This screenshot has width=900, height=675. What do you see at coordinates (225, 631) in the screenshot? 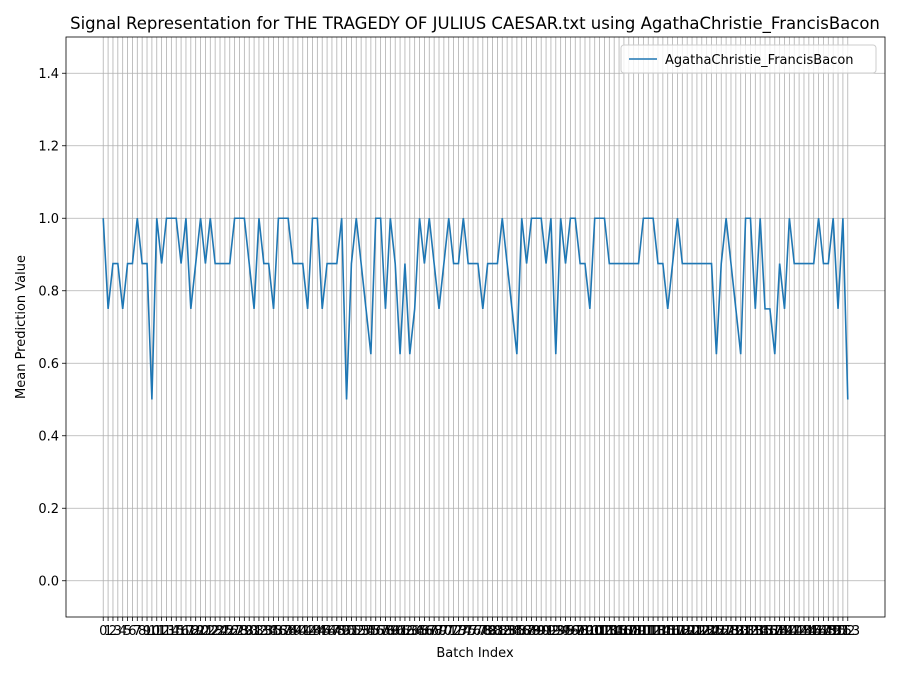
I see `x-tick-label: 25` at bounding box center [225, 631].